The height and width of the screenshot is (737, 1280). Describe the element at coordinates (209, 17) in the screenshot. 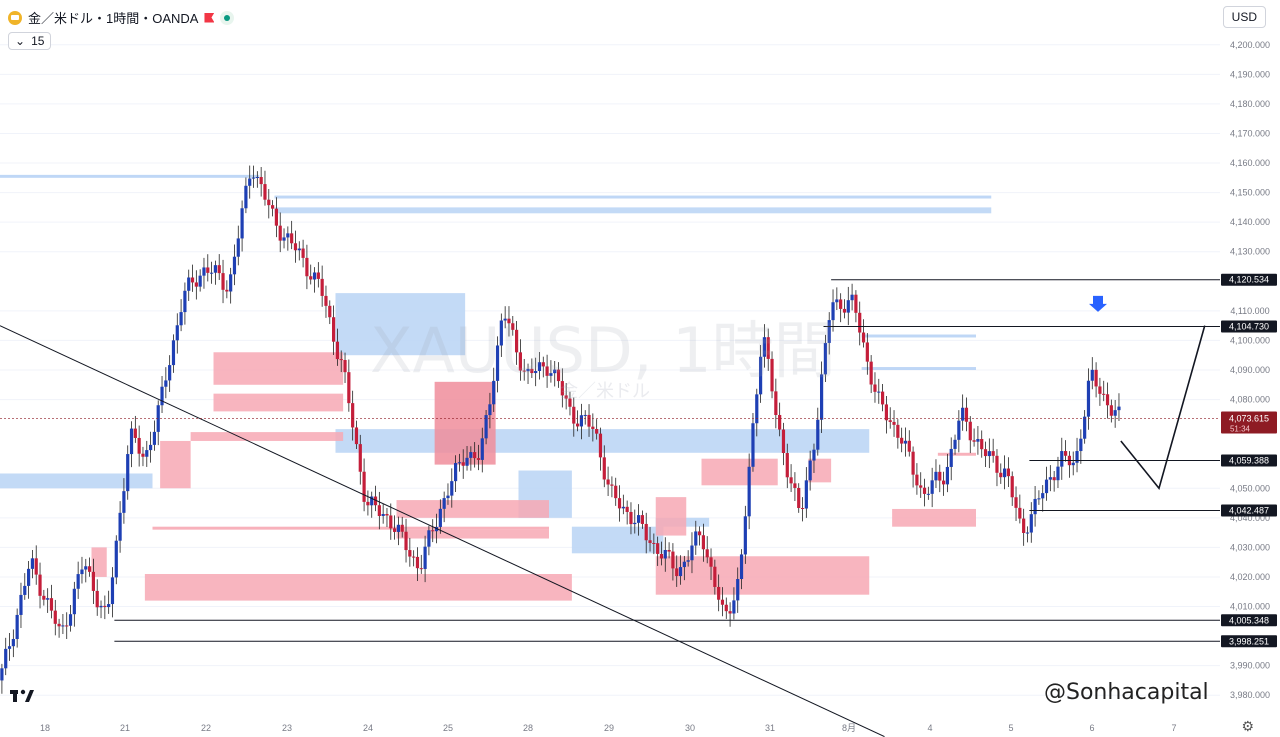

I see `flag-icon` at that location.